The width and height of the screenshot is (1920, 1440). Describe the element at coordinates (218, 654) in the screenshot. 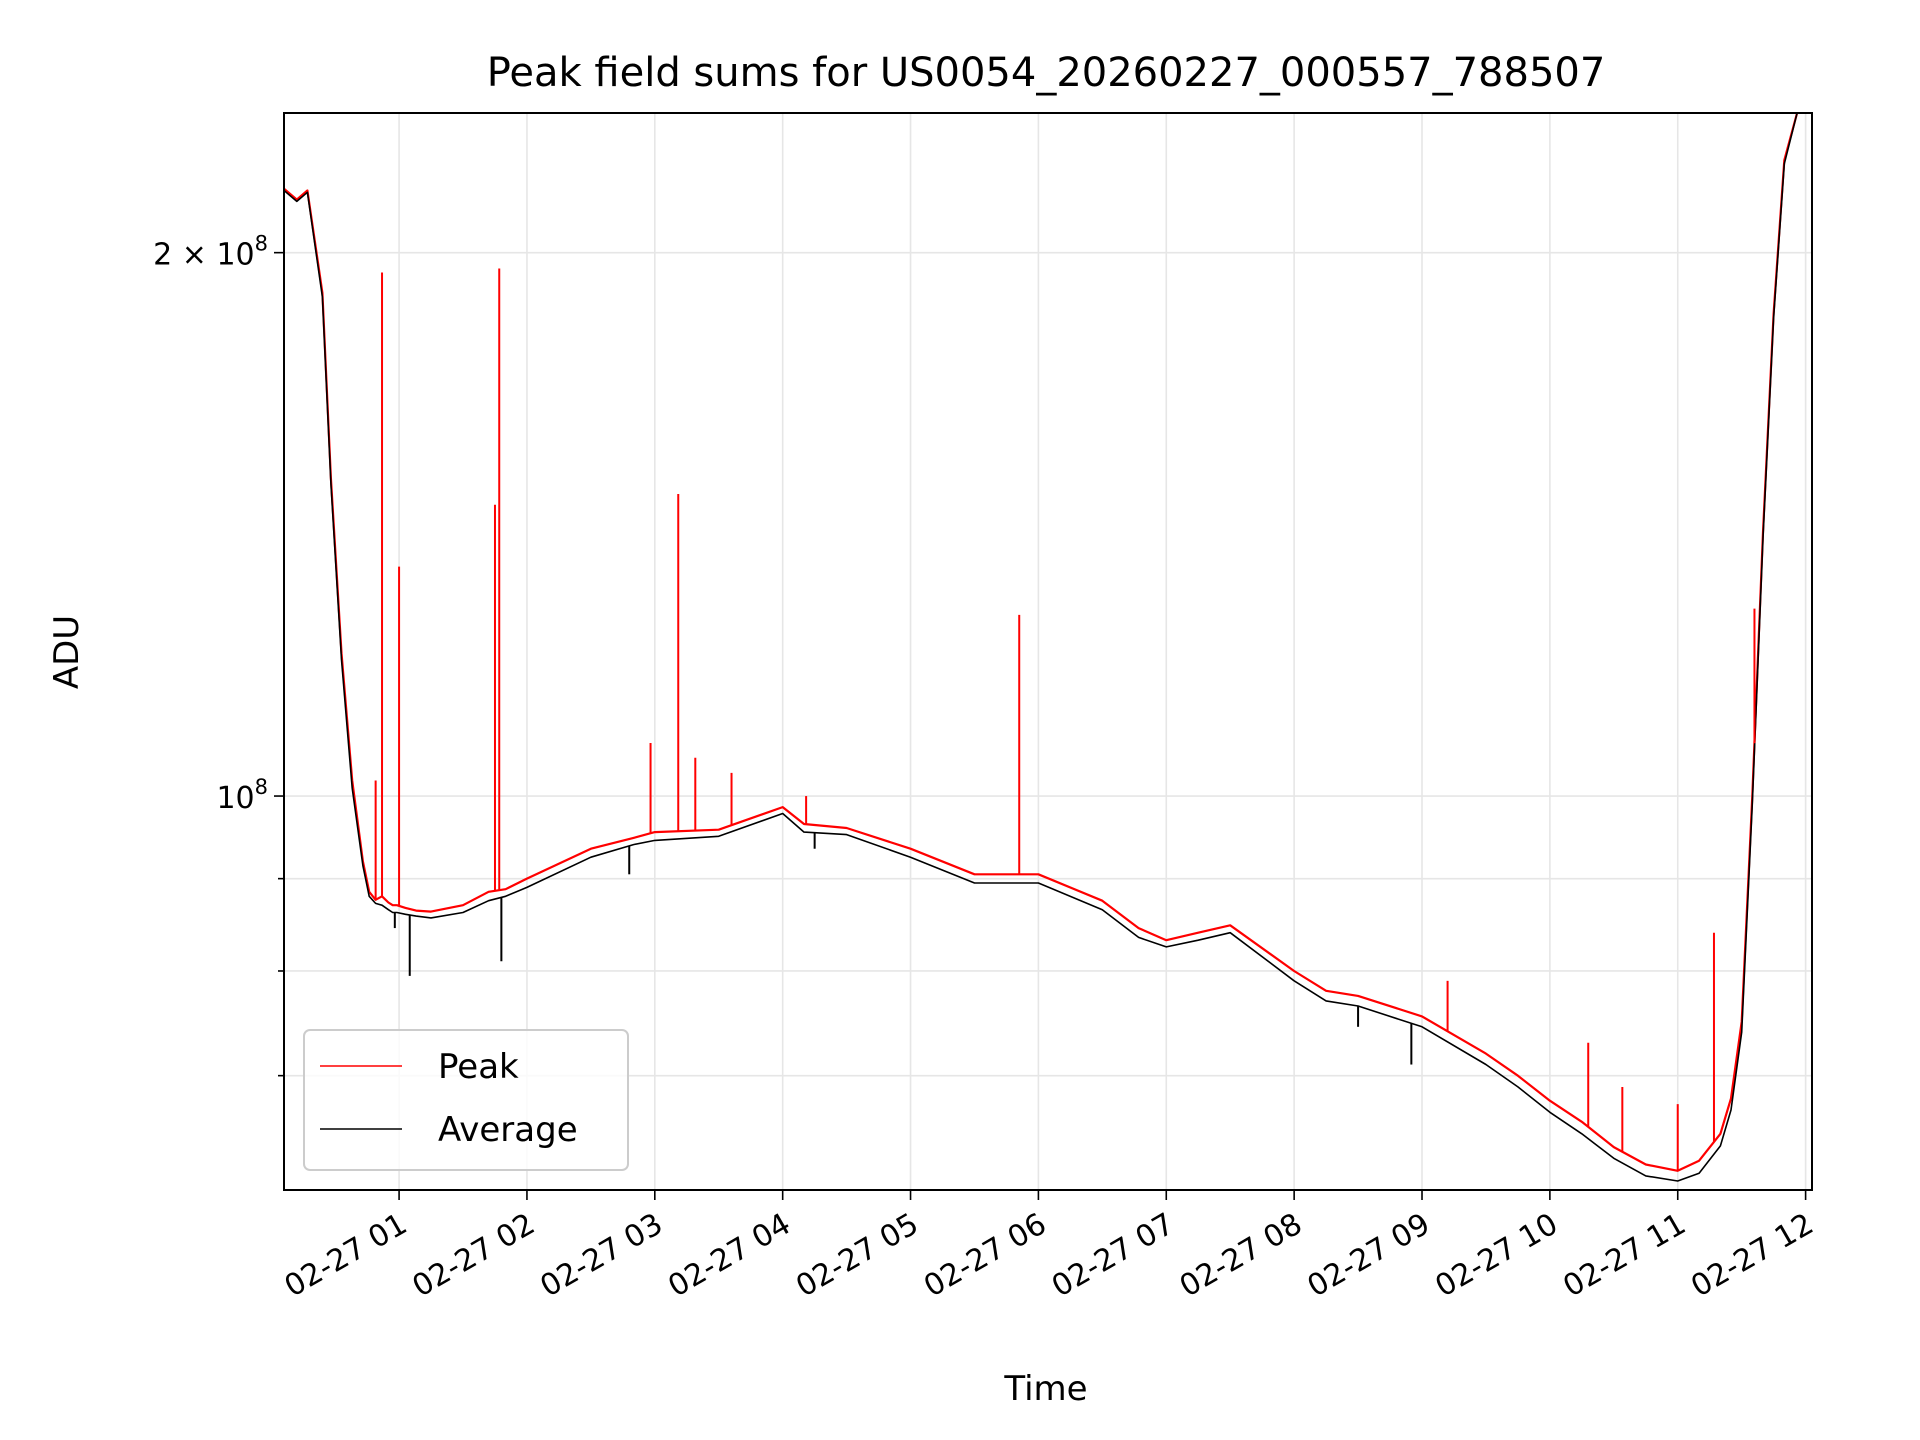

I see `y-axis: 108 2 × 108` at that location.